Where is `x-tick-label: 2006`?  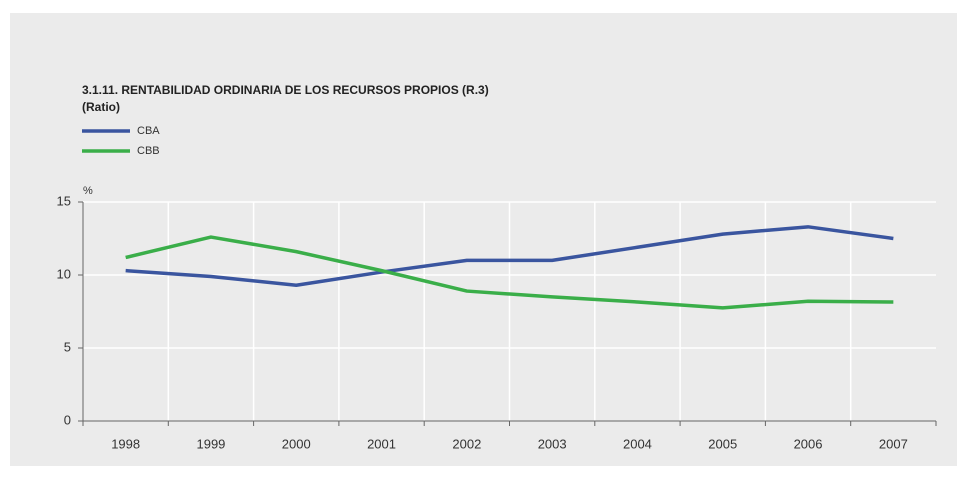 x-tick-label: 2006 is located at coordinates (808, 443).